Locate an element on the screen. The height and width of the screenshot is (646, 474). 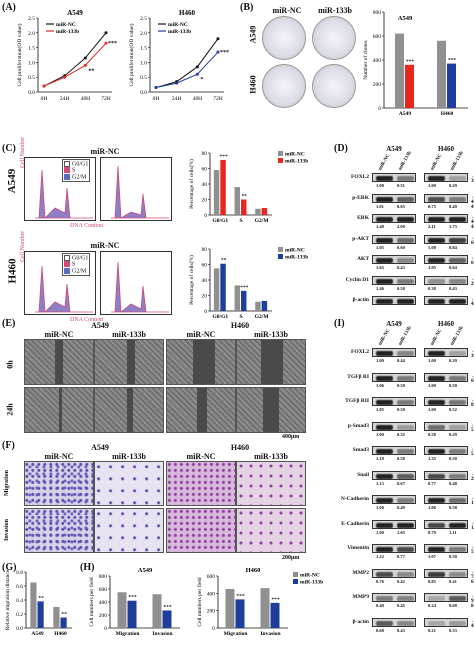
significance-marker: ** is located at coordinates (64, 615).